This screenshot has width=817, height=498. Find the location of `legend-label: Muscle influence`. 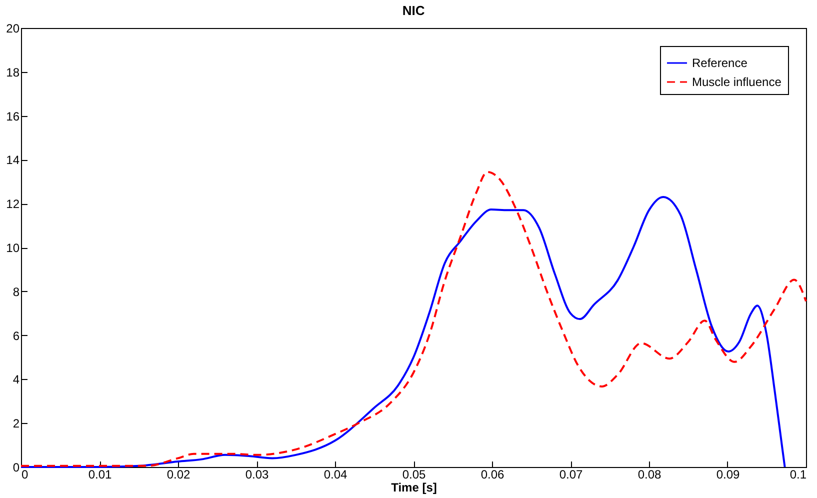

legend-label: Muscle influence is located at coordinates (737, 82).